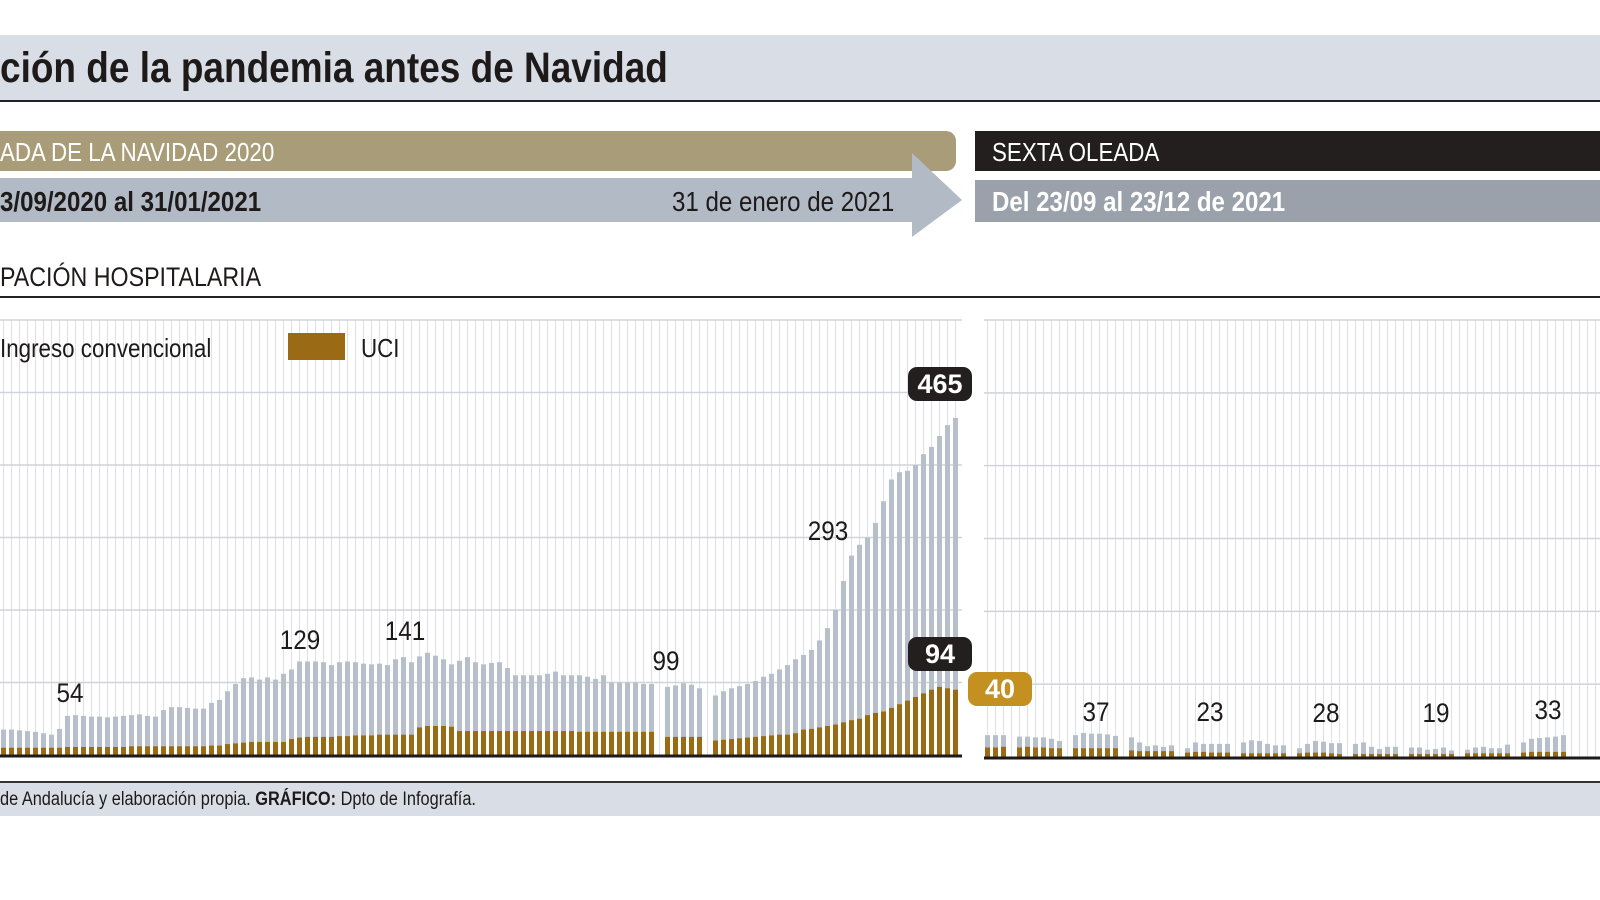  What do you see at coordinates (106, 348) in the screenshot?
I see `legend-ingreso-text: Ingreso convencional` at bounding box center [106, 348].